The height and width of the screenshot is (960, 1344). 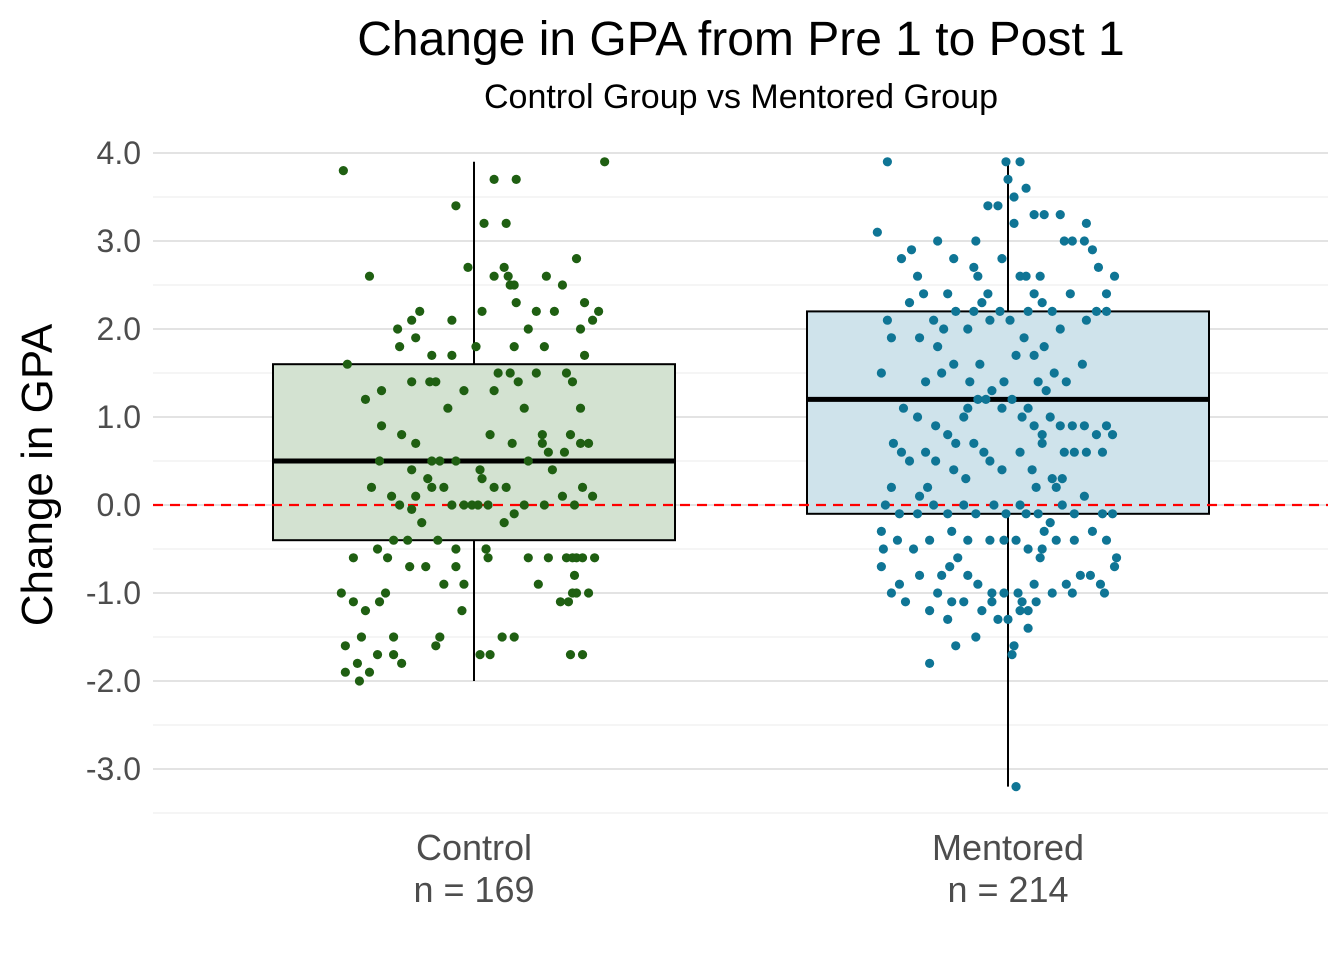 I want to click on y-tick-label: 2.0, so click(x=119, y=329).